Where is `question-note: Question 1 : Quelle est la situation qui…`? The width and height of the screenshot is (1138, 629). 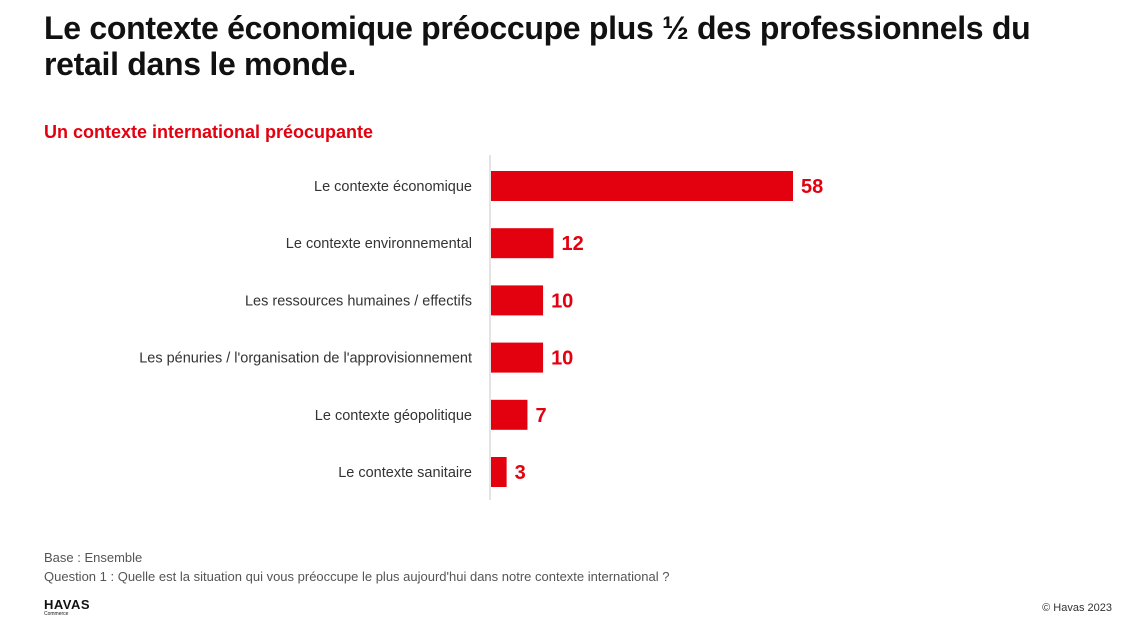
question-note: Question 1 : Quelle est la situation qui… is located at coordinates (357, 576).